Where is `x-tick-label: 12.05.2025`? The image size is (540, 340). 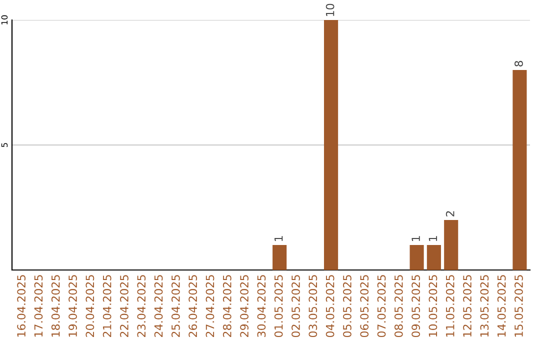
x-tick-label: 12.05.2025 is located at coordinates (467, 306).